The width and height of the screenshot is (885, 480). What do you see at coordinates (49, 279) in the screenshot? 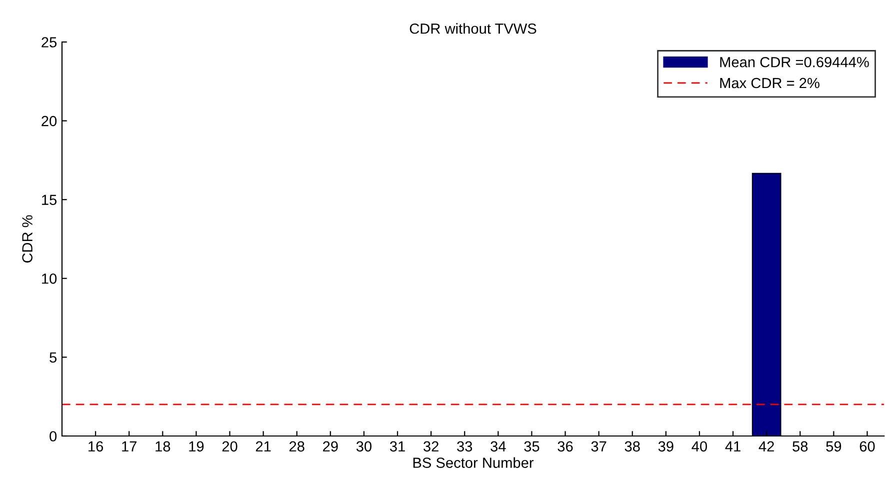
I see `y-tick-label: 10` at bounding box center [49, 279].